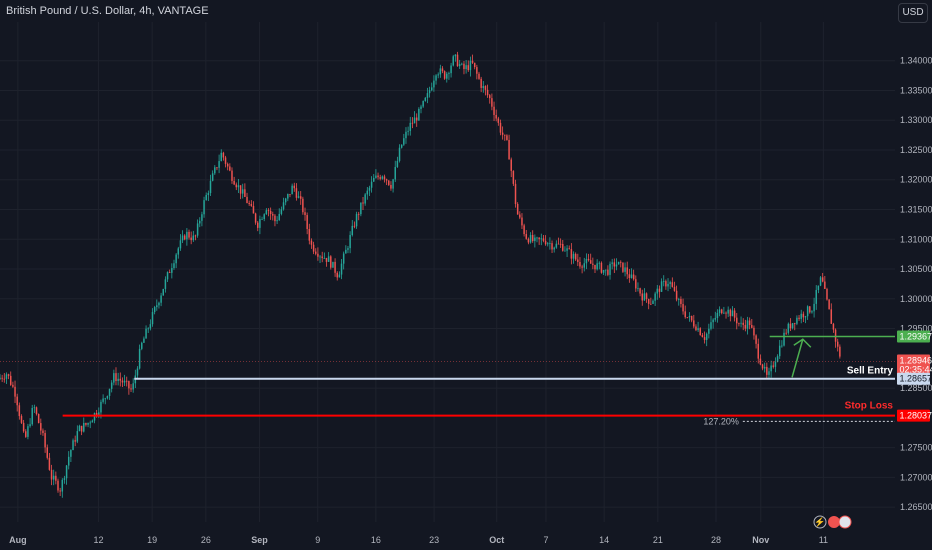  Describe the element at coordinates (496, 540) in the screenshot. I see `x-tick-label: Oct` at that location.